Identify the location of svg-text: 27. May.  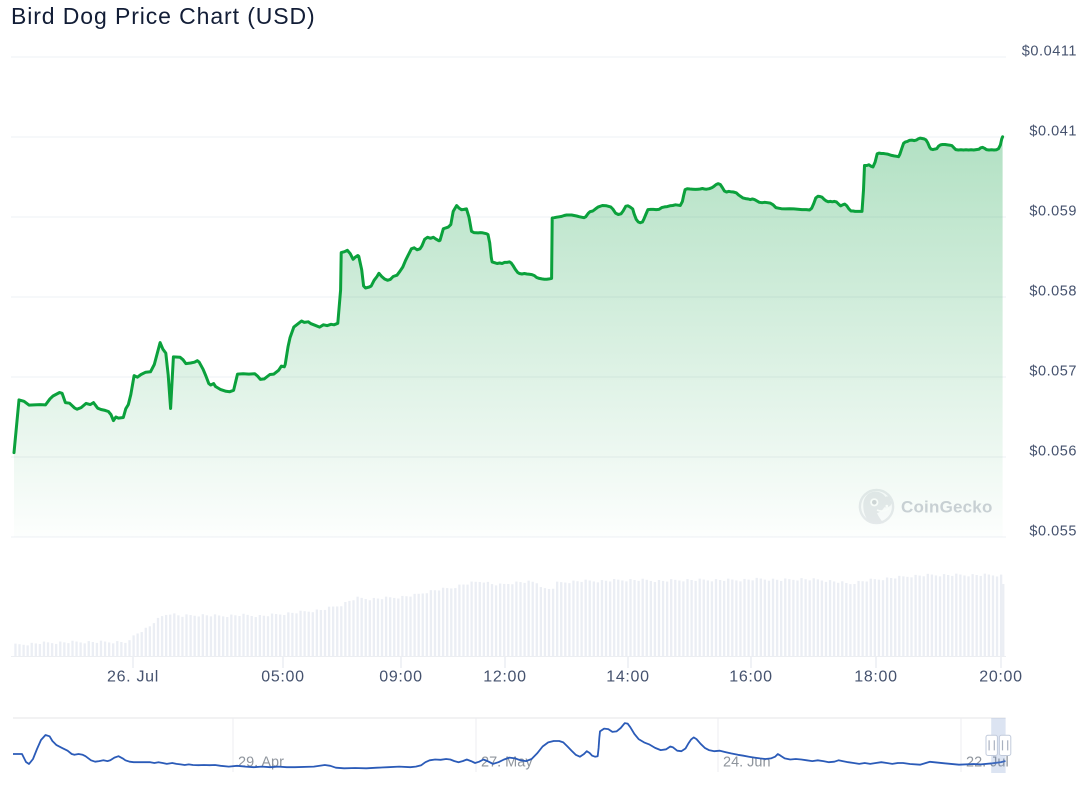
(507, 763).